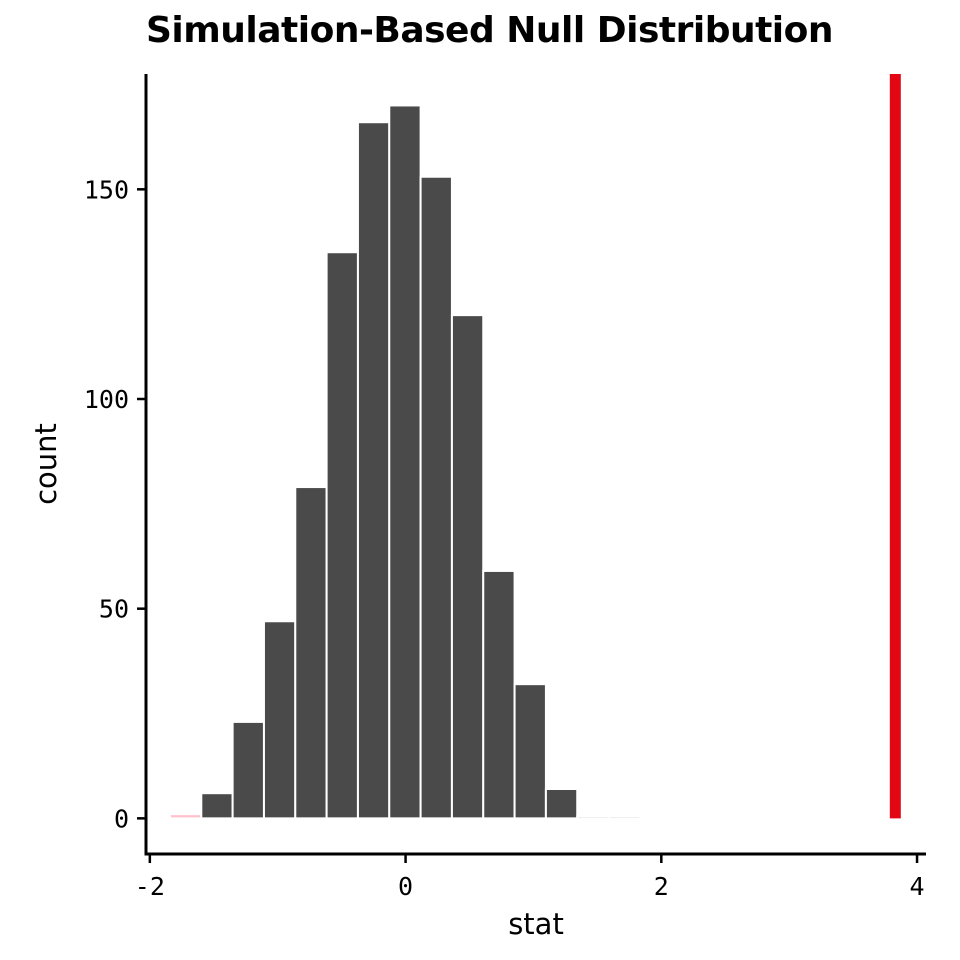 This screenshot has height=960, width=960. Describe the element at coordinates (115, 504) in the screenshot. I see `y-axis-ticks: 0 50 100 150` at that location.